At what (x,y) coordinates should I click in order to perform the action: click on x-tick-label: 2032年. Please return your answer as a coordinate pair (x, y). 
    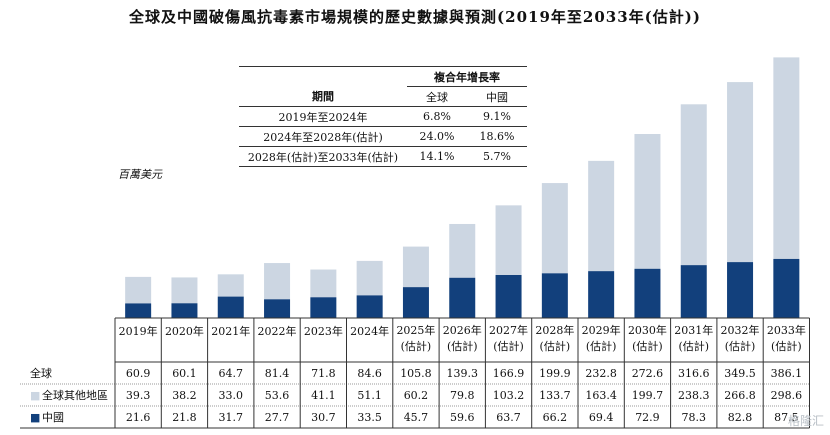
    Looking at the image, I should click on (740, 330).